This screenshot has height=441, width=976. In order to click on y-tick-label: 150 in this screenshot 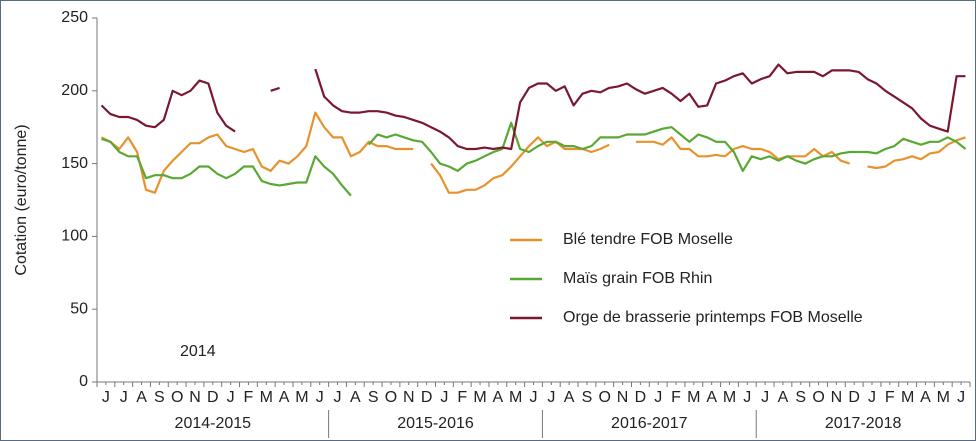, I will do `click(74, 163)`.